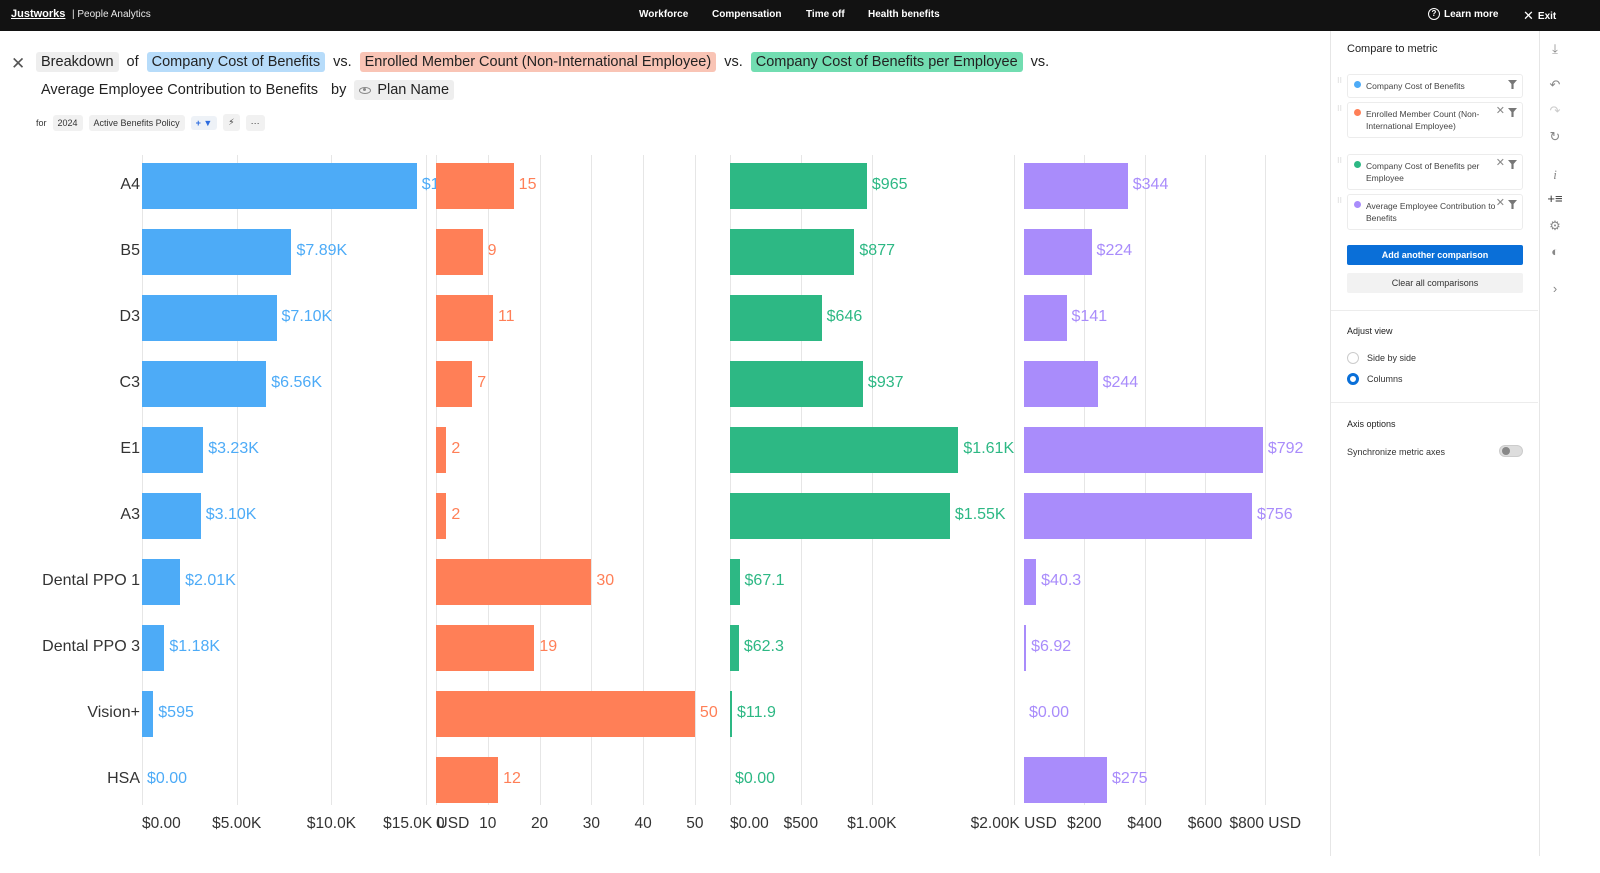  I want to click on axis-tick-label: $10.0K, so click(331, 823).